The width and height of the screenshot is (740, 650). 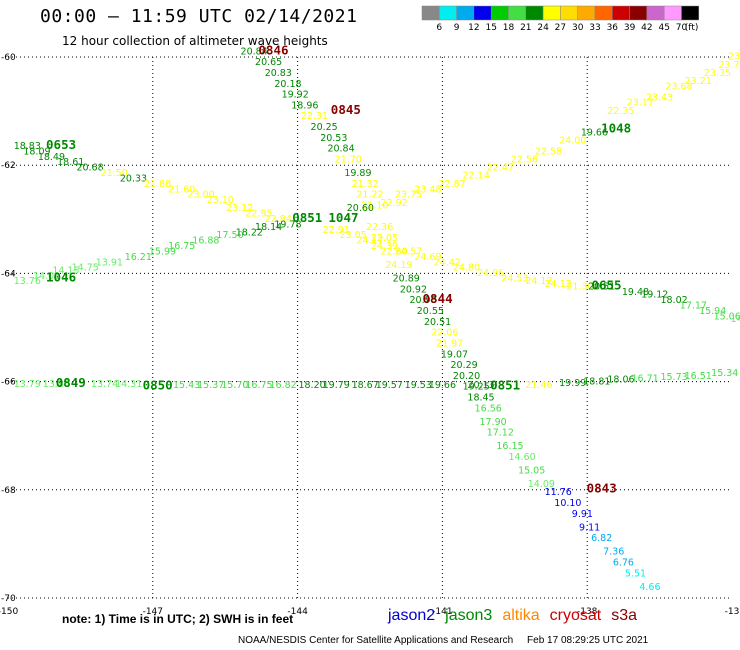 What do you see at coordinates (548, 151) in the screenshot?
I see `swh-value: 22.58` at bounding box center [548, 151].